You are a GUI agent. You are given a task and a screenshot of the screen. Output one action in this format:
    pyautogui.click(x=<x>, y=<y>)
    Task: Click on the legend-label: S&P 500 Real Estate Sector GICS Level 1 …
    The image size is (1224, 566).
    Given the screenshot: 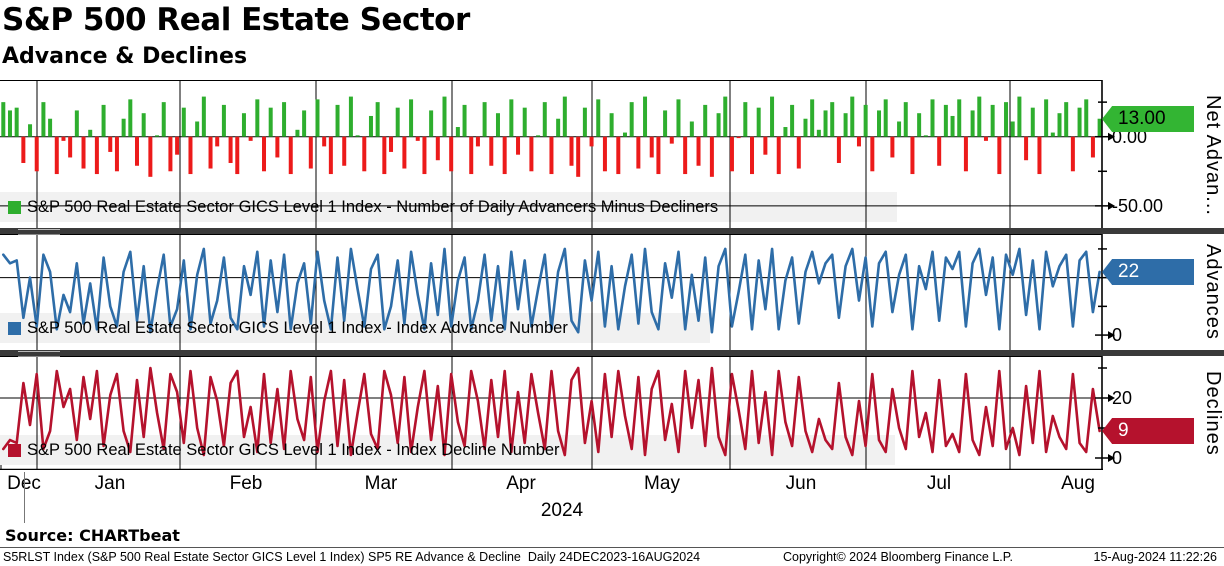 What is the action you would take?
    pyautogui.click(x=297, y=327)
    